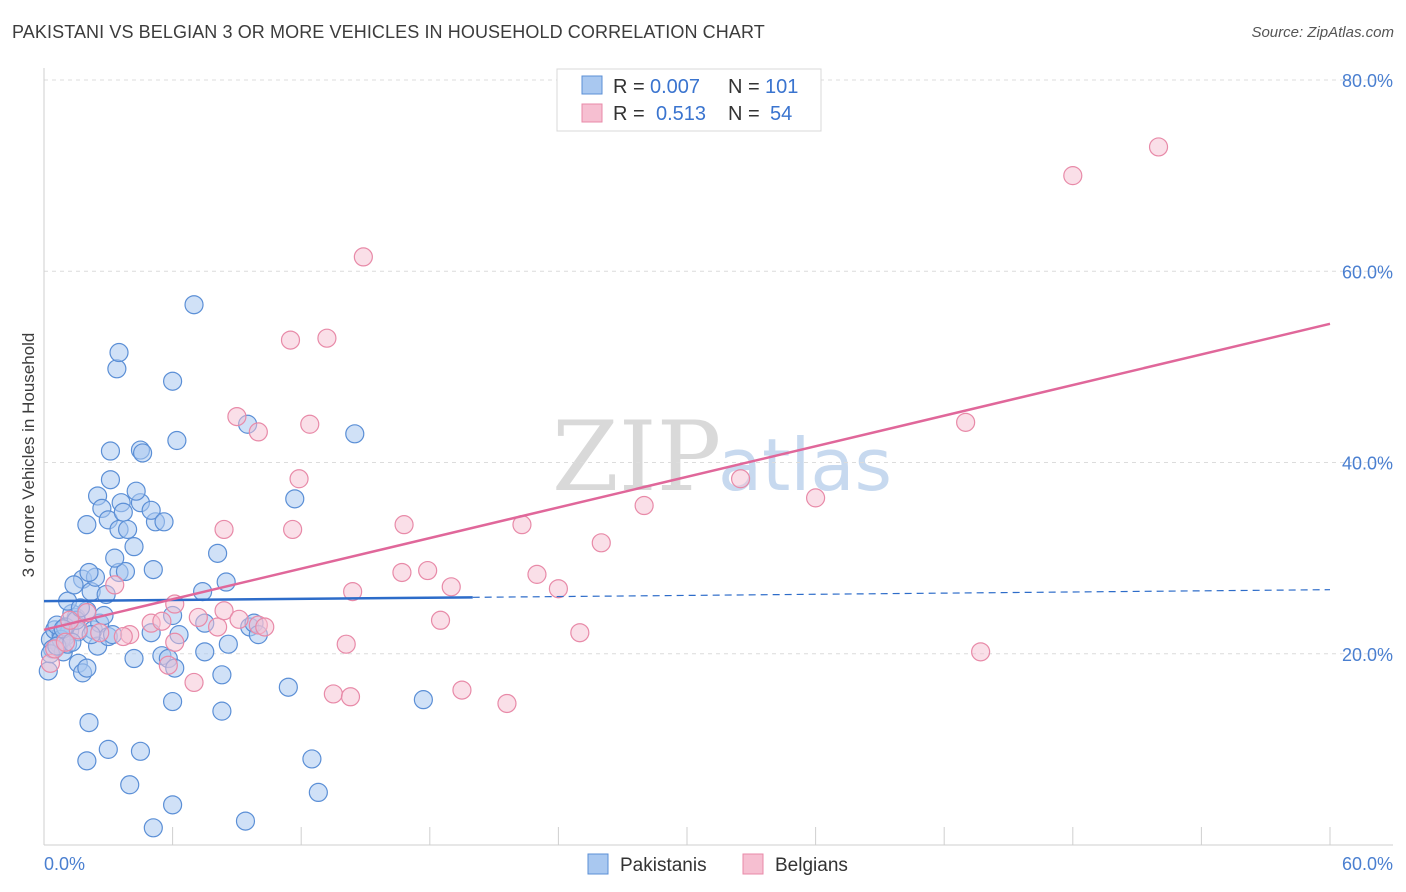 The image size is (1406, 892). I want to click on legend-swatch-belgians, so click(592, 113).